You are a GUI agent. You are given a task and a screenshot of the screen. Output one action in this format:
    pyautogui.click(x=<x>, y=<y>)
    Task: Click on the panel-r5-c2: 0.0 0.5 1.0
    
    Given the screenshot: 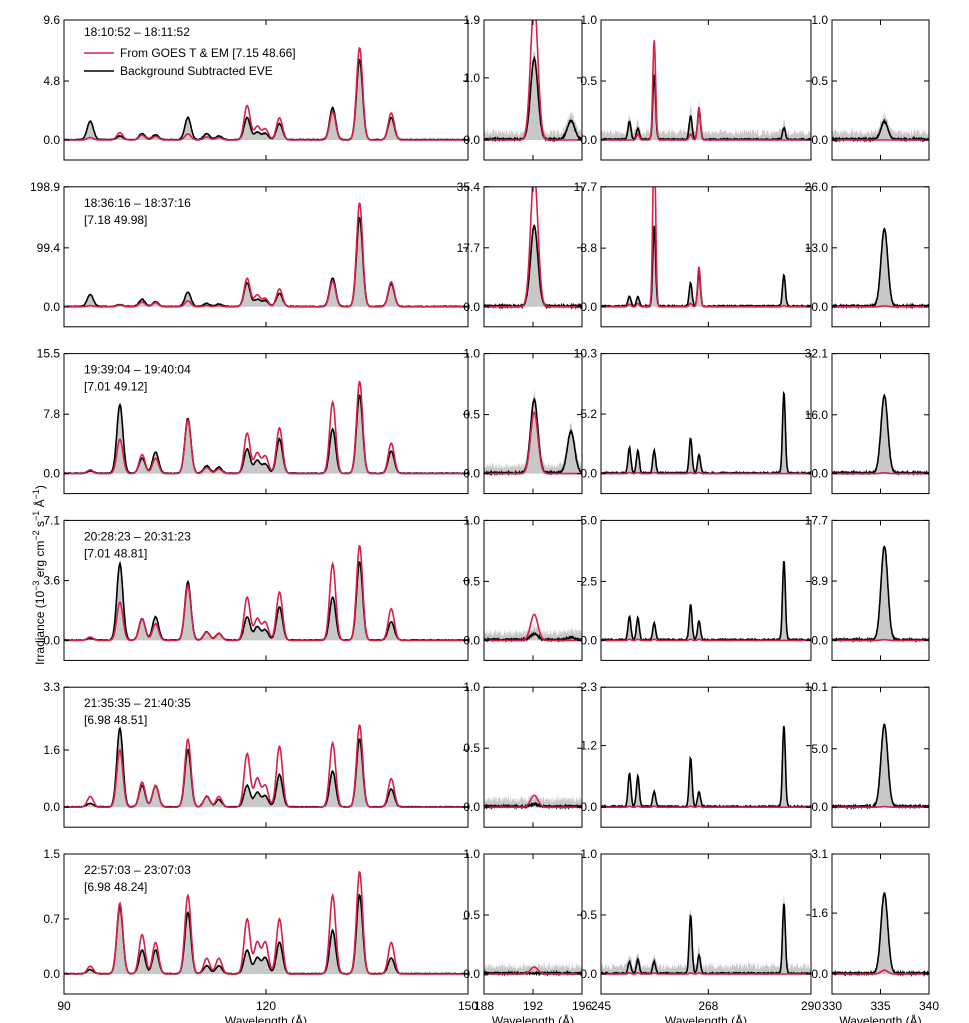 What is the action you would take?
    pyautogui.click(x=523, y=754)
    